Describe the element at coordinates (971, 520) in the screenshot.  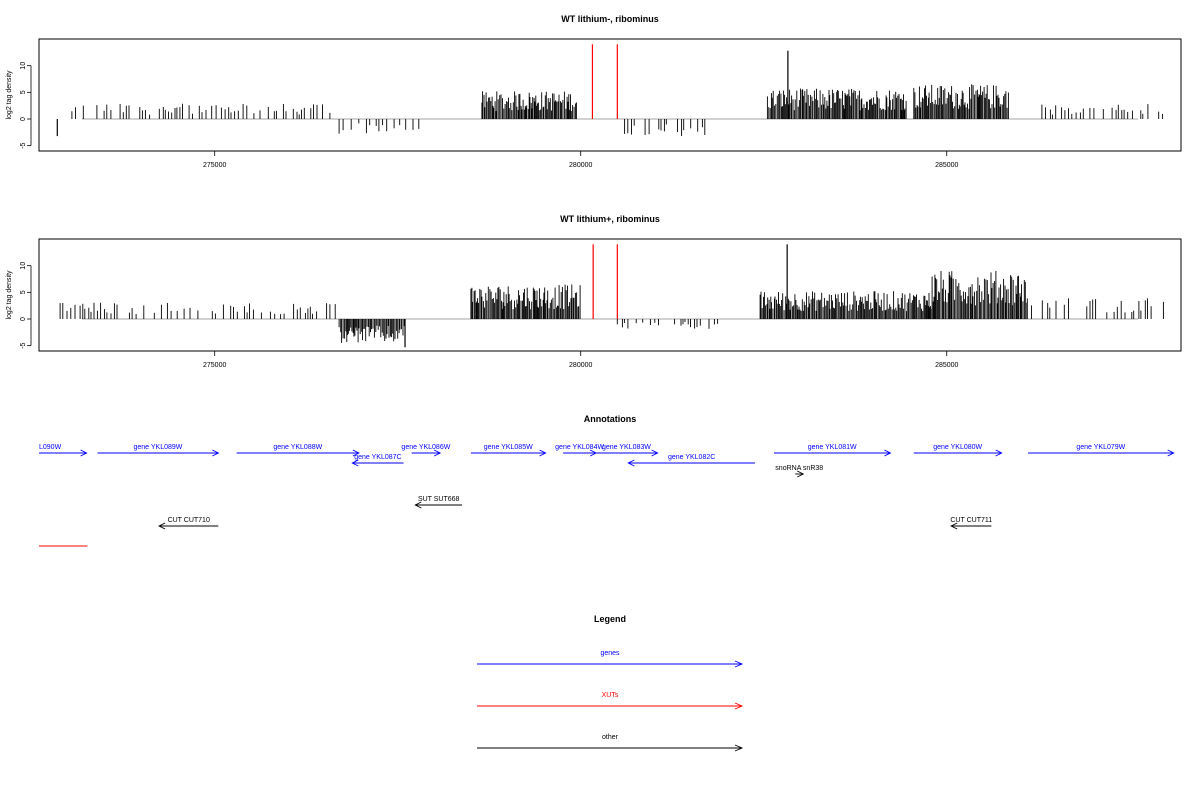
I see `feature-label: CUT CUT711` at that location.